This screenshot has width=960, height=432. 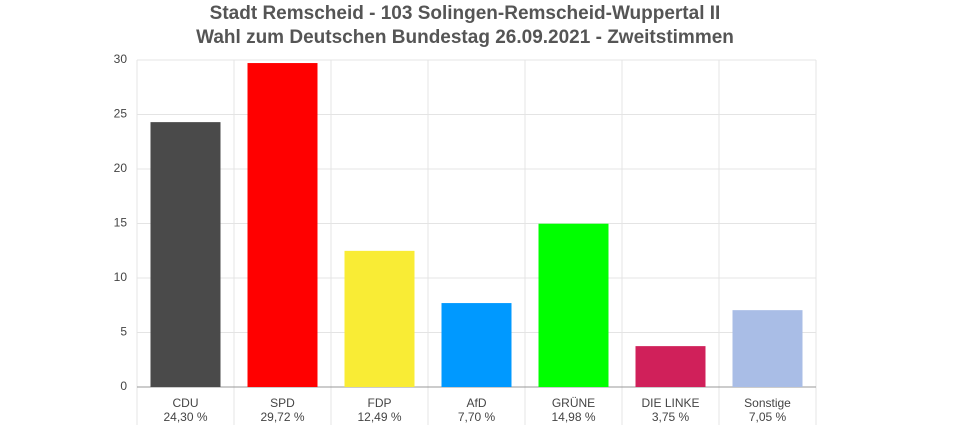 What do you see at coordinates (121, 277) in the screenshot?
I see `y-tick-label: 10` at bounding box center [121, 277].